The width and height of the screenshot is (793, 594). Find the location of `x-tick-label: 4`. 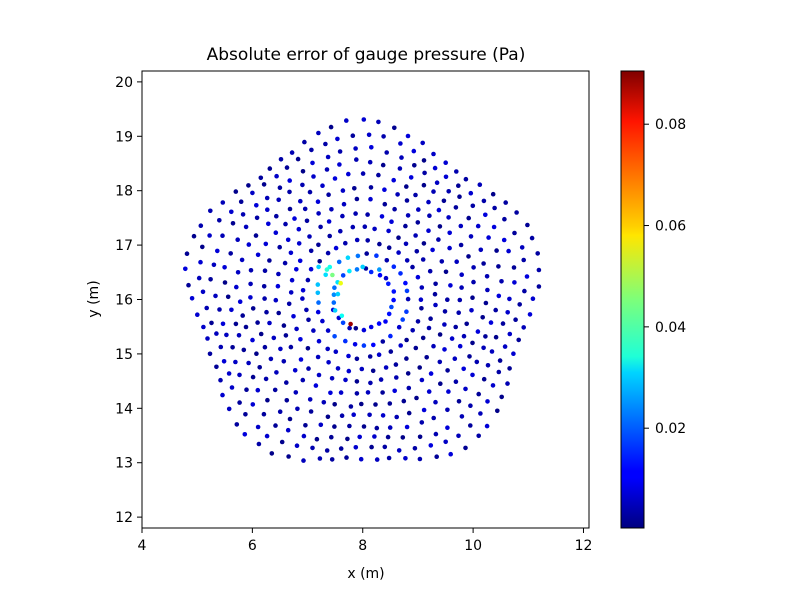

x-tick-label: 4 is located at coordinates (142, 546).